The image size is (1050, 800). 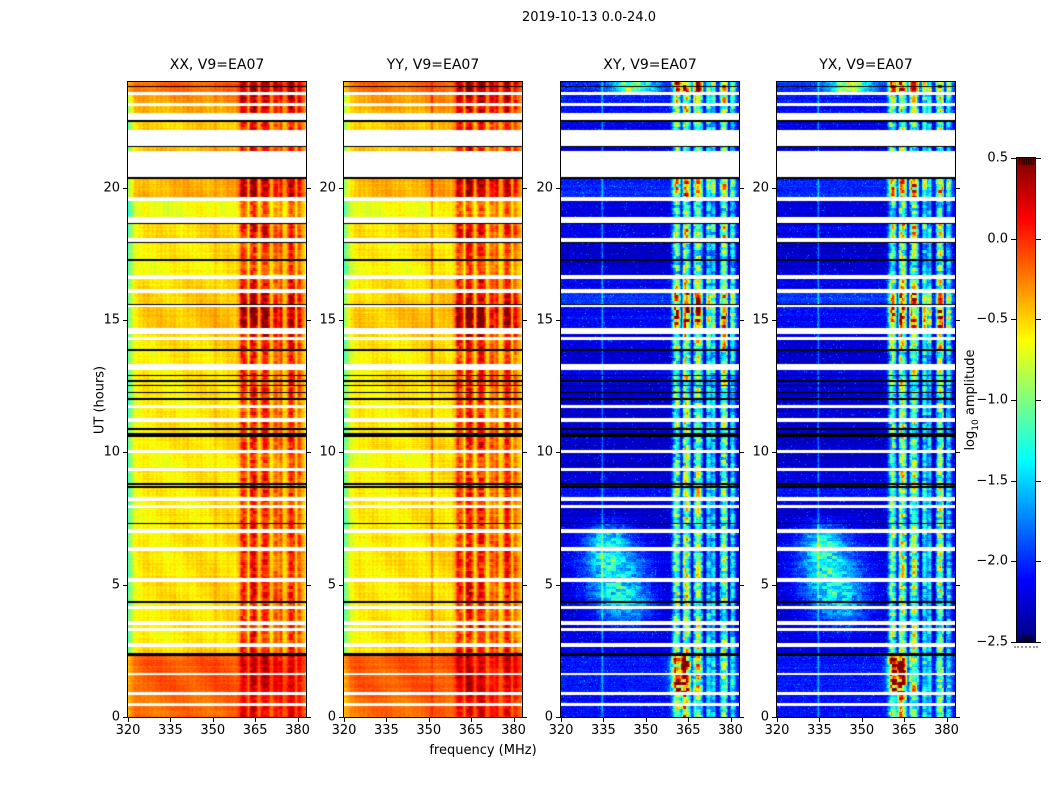 I want to click on colorbar-label-sub: 10, so click(x=975, y=425).